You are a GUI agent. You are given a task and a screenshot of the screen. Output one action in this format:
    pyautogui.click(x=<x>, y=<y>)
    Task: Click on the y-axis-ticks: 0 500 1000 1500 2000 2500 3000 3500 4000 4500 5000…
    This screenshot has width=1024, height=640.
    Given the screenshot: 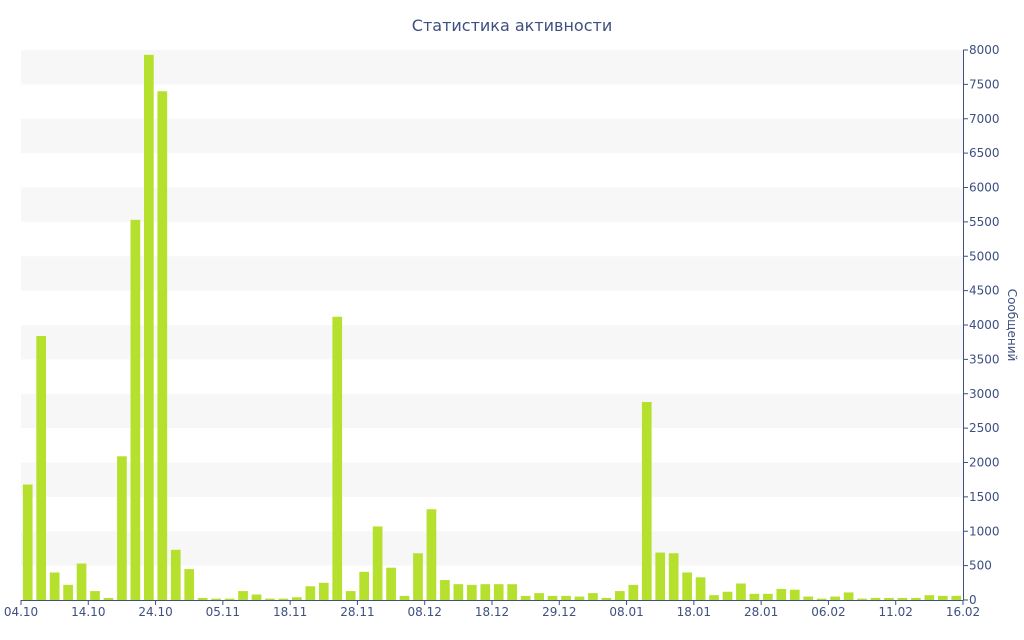 What is the action you would take?
    pyautogui.click(x=981, y=325)
    